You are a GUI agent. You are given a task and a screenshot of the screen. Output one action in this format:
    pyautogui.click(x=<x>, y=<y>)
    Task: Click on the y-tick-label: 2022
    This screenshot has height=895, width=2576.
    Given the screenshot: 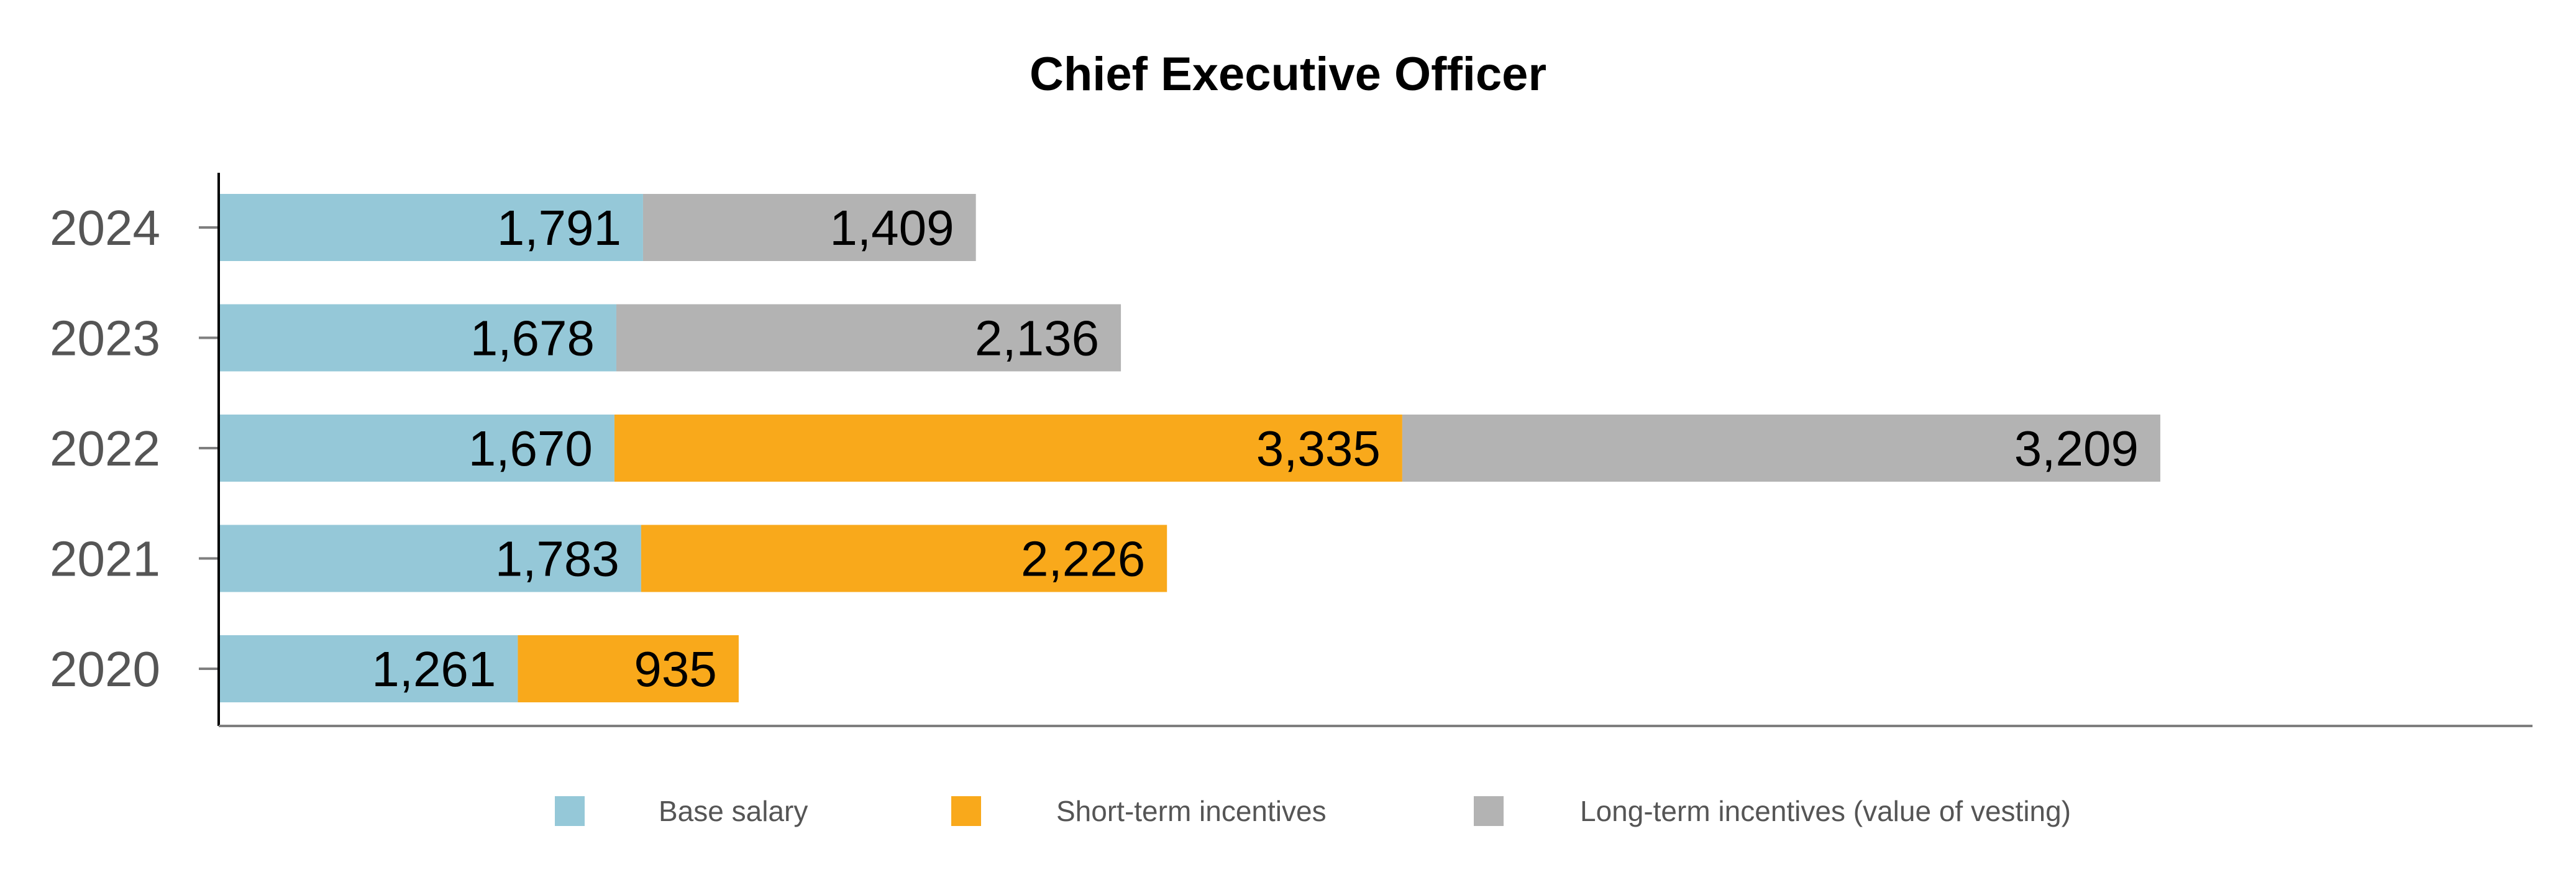 What is the action you would take?
    pyautogui.click(x=105, y=449)
    